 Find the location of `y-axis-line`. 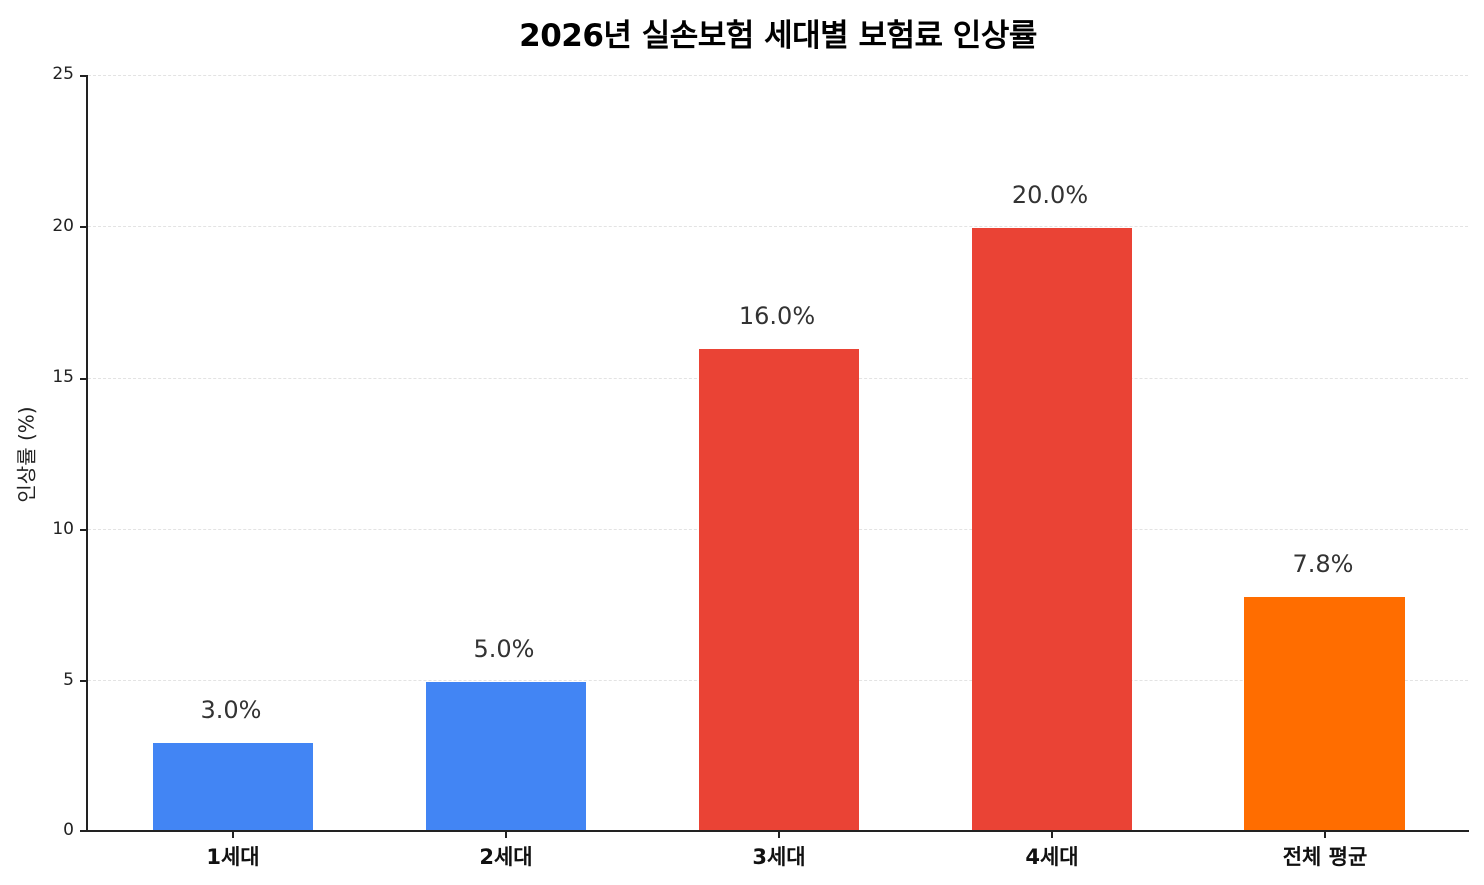

y-axis-line is located at coordinates (87, 453).